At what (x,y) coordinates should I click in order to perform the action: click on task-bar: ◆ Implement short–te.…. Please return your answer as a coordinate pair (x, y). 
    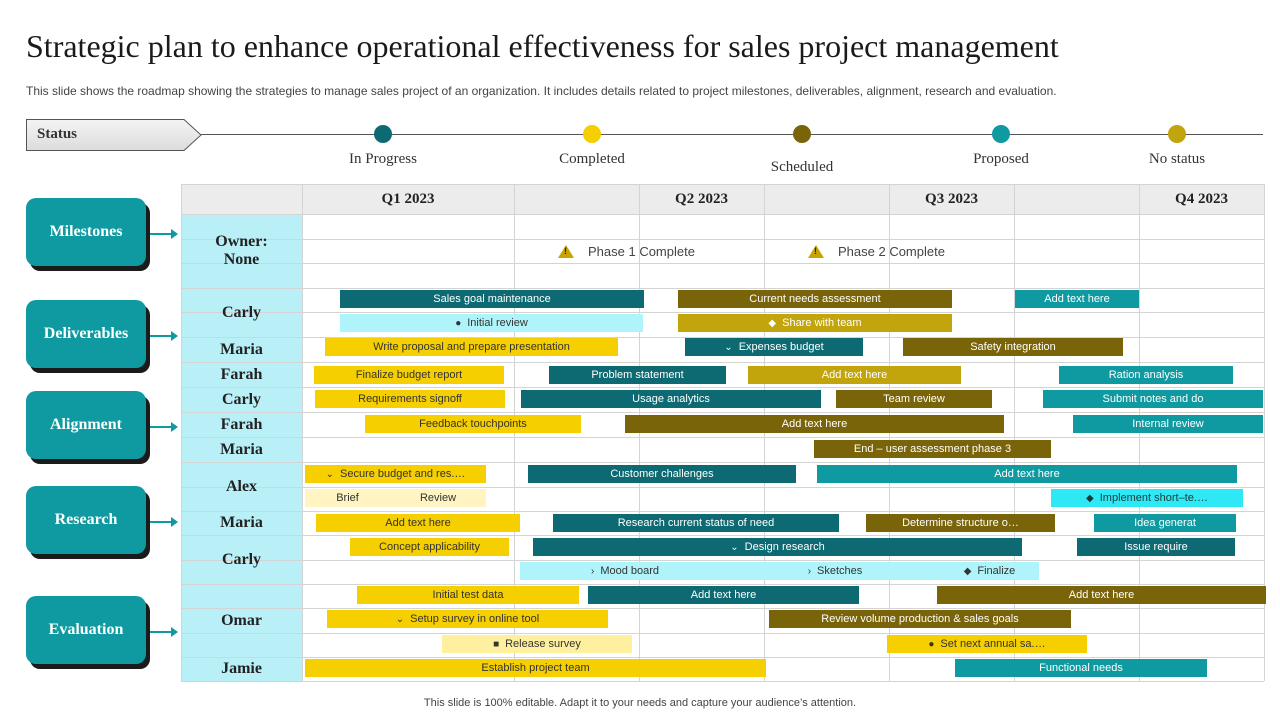
    Looking at the image, I should click on (1147, 498).